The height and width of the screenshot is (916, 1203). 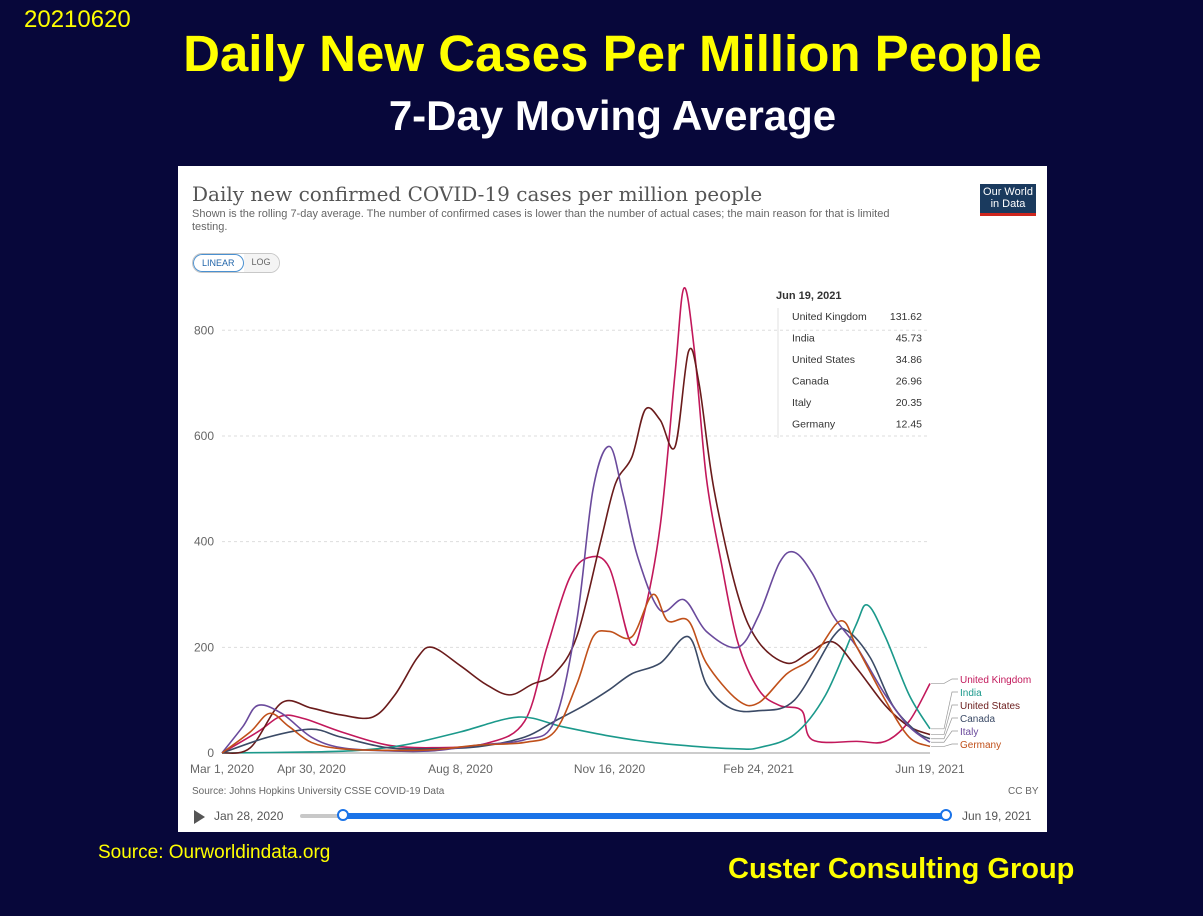 I want to click on x-tick-4: Feb 24, 2021, so click(x=758, y=769).